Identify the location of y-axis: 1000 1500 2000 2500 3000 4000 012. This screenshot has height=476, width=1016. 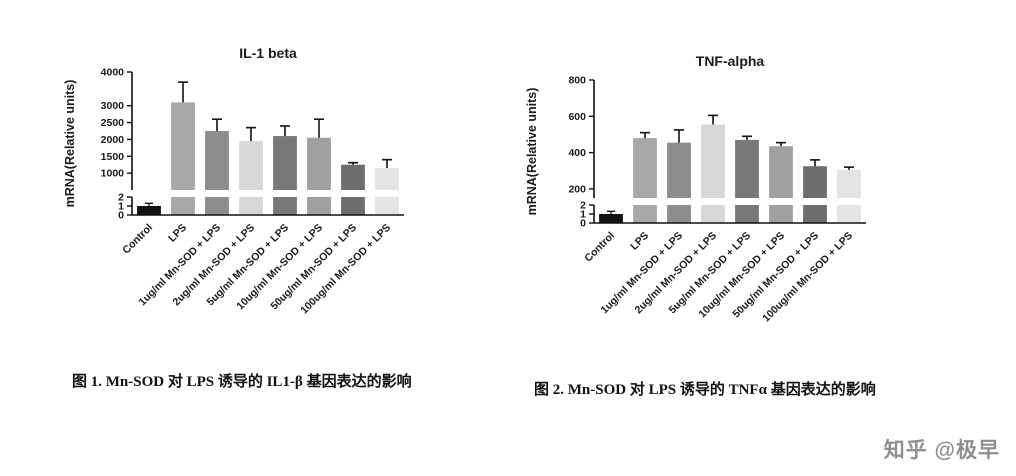
(252, 144).